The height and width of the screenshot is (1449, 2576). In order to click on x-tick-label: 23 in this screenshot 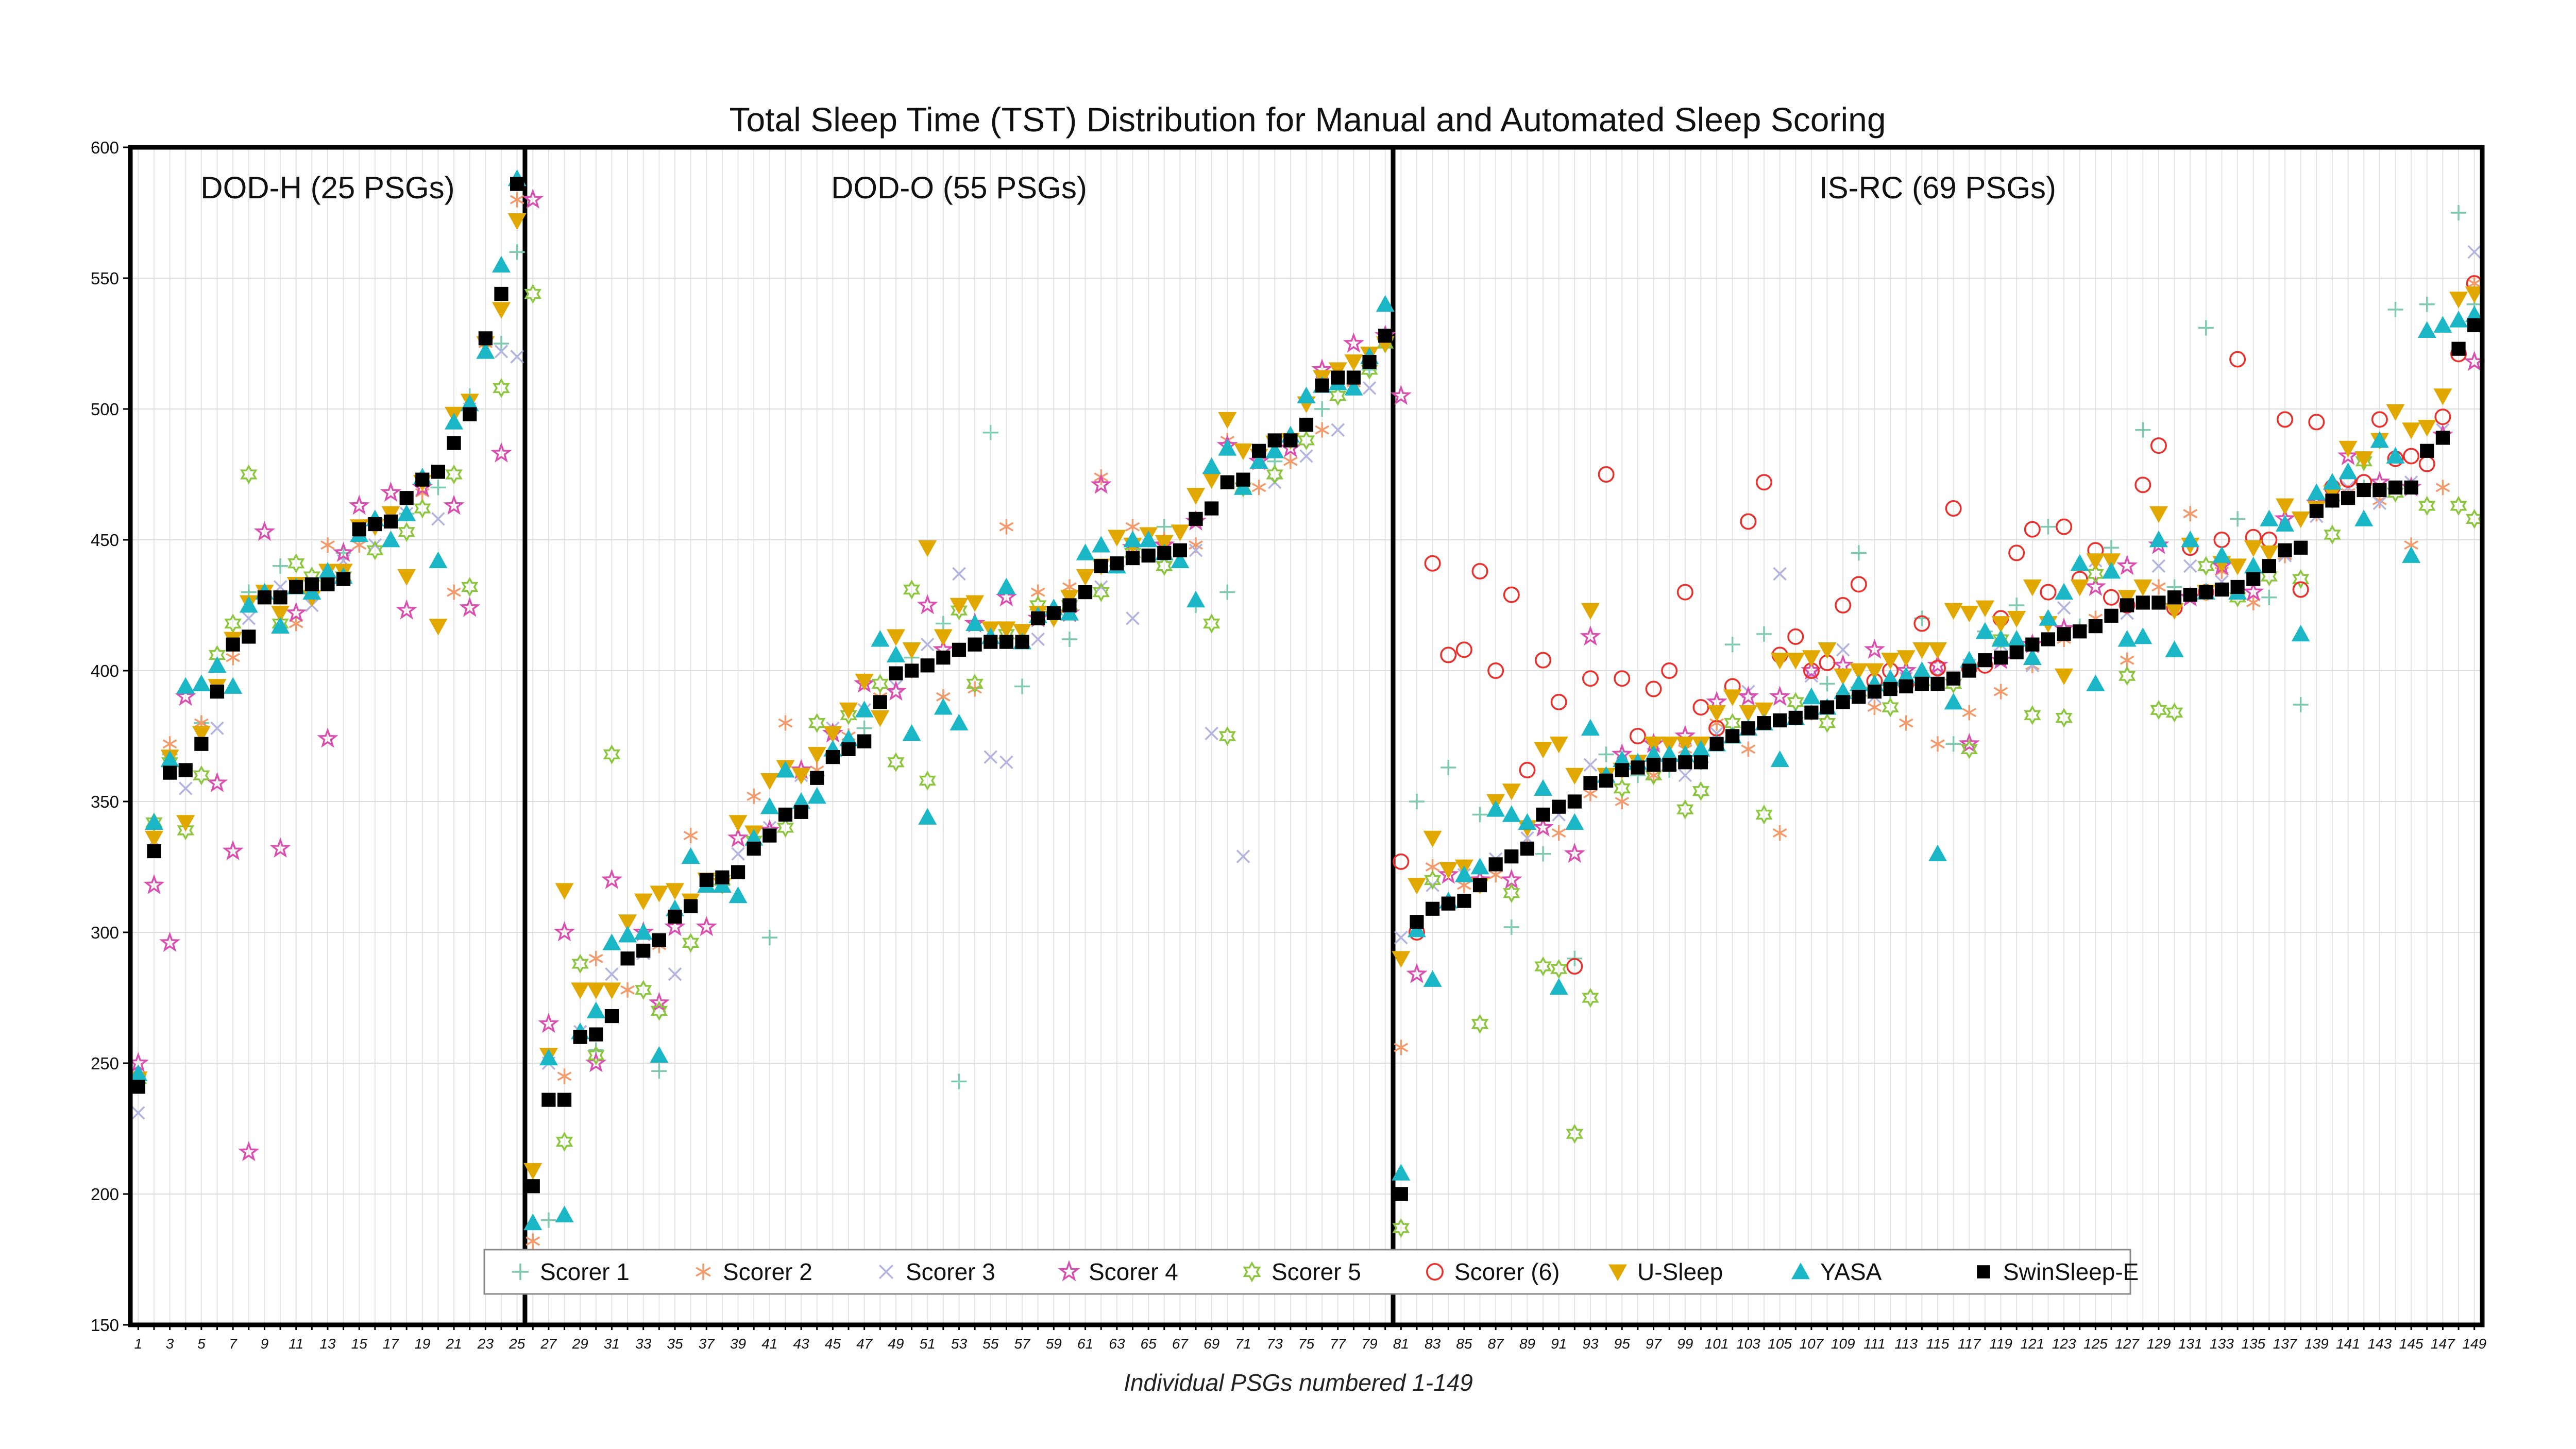, I will do `click(485, 1344)`.